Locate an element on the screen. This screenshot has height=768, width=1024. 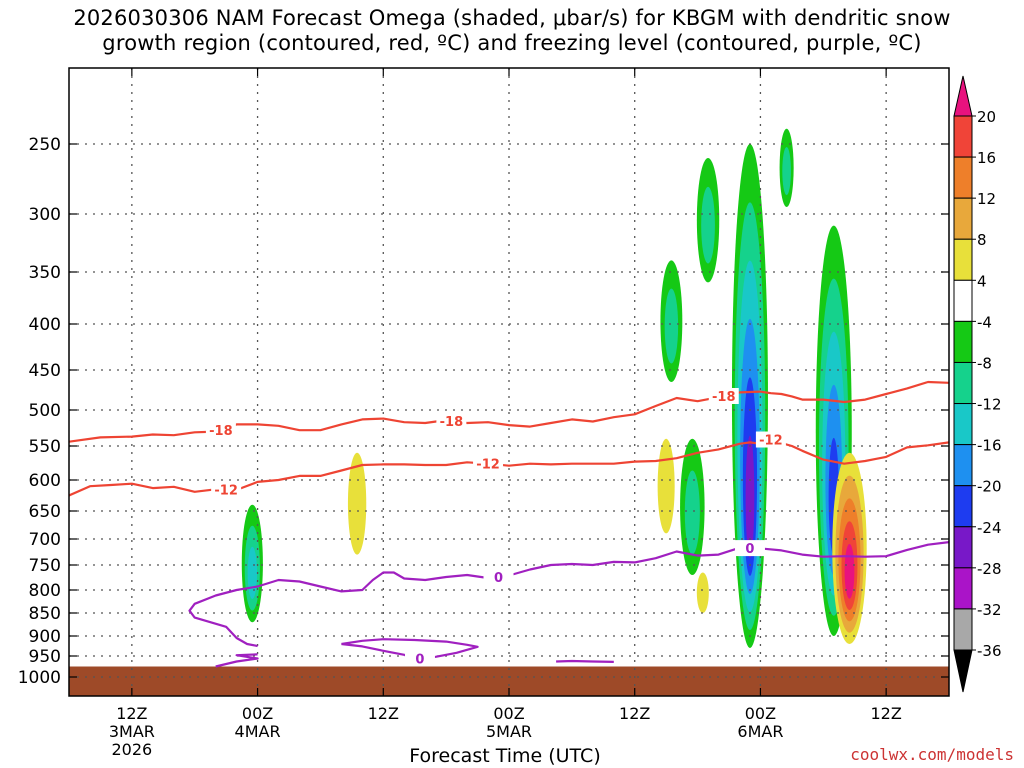
colorbar-label--28: -28 is located at coordinates (989, 569).